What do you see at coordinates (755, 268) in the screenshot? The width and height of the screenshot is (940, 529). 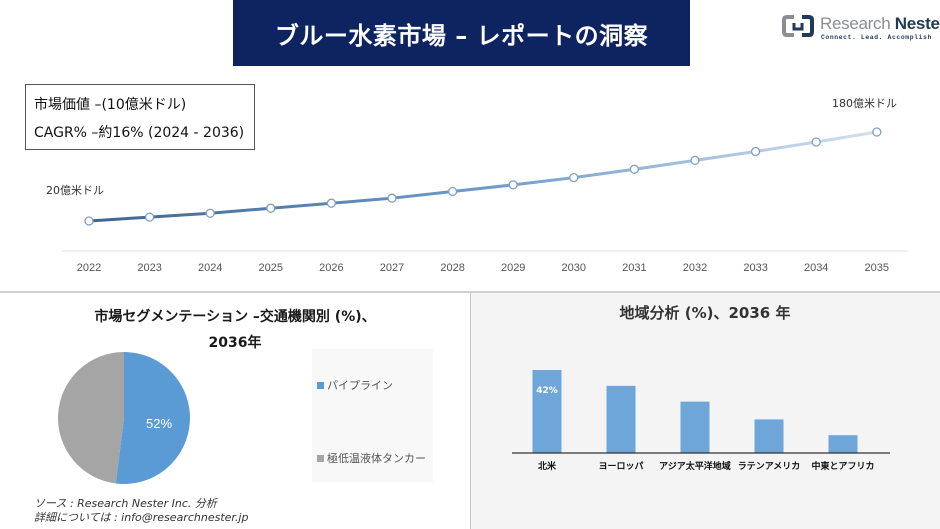 I see `x-tick-label: 2033` at bounding box center [755, 268].